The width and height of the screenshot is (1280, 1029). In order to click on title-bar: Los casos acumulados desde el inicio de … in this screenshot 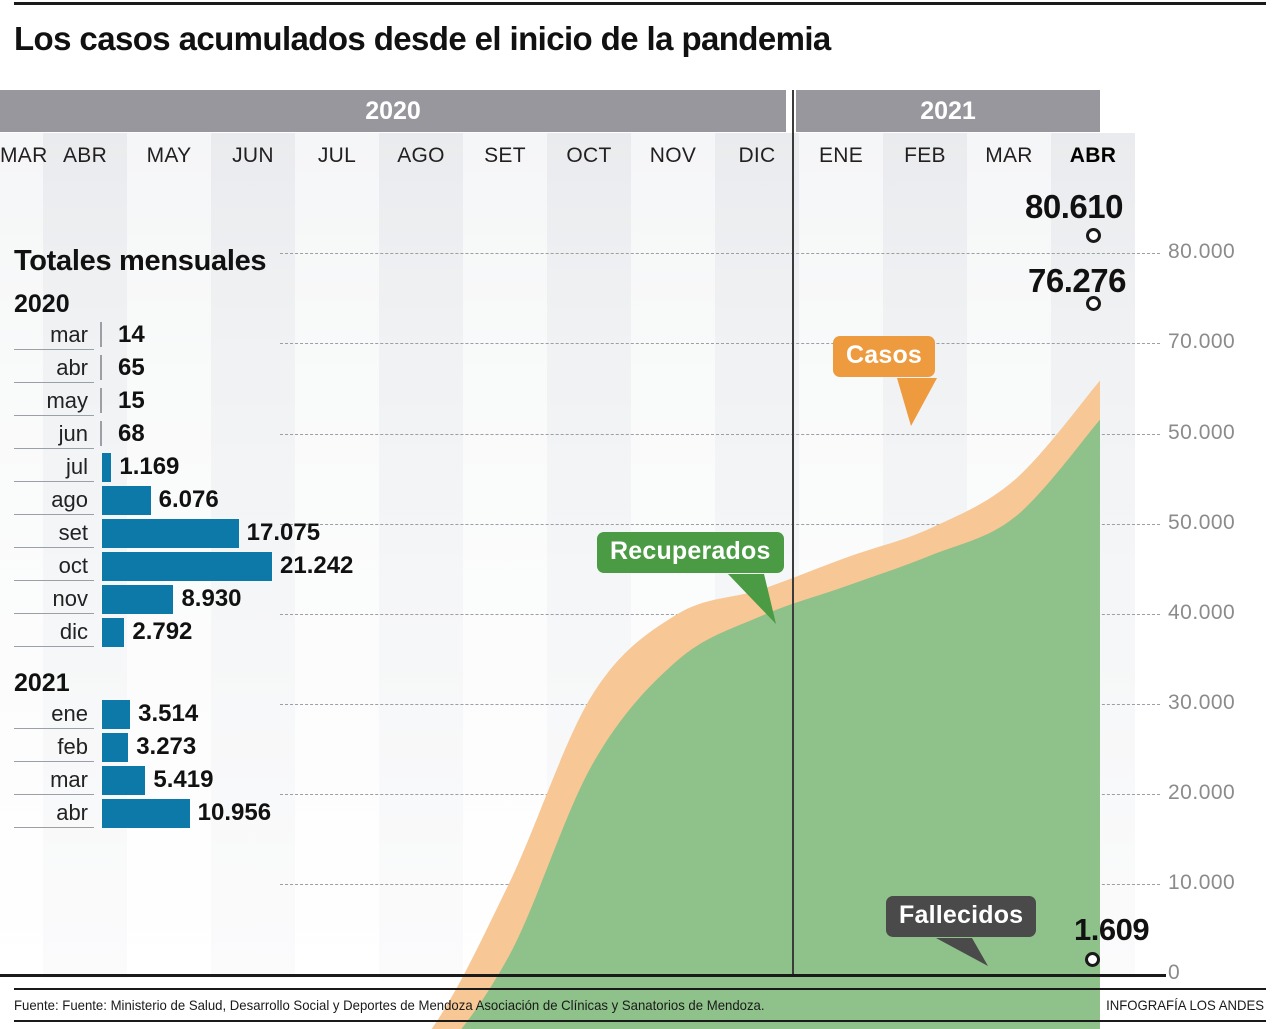, I will do `click(640, 44)`.